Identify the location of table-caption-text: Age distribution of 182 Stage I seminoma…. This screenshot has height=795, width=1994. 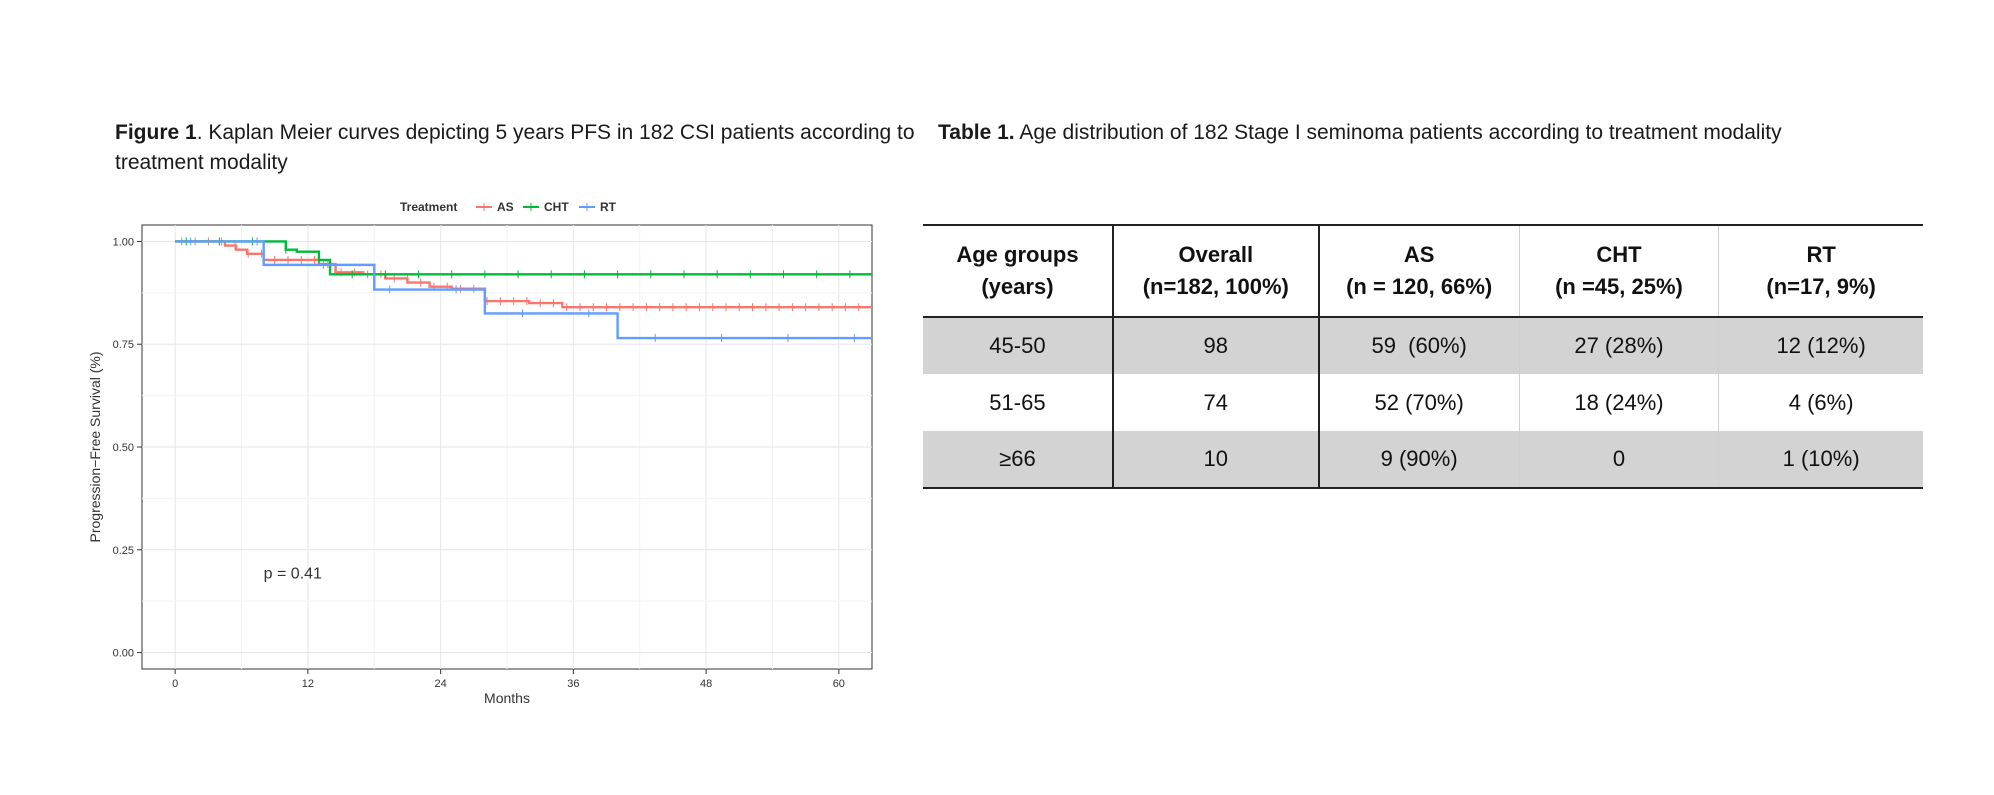
(1398, 132).